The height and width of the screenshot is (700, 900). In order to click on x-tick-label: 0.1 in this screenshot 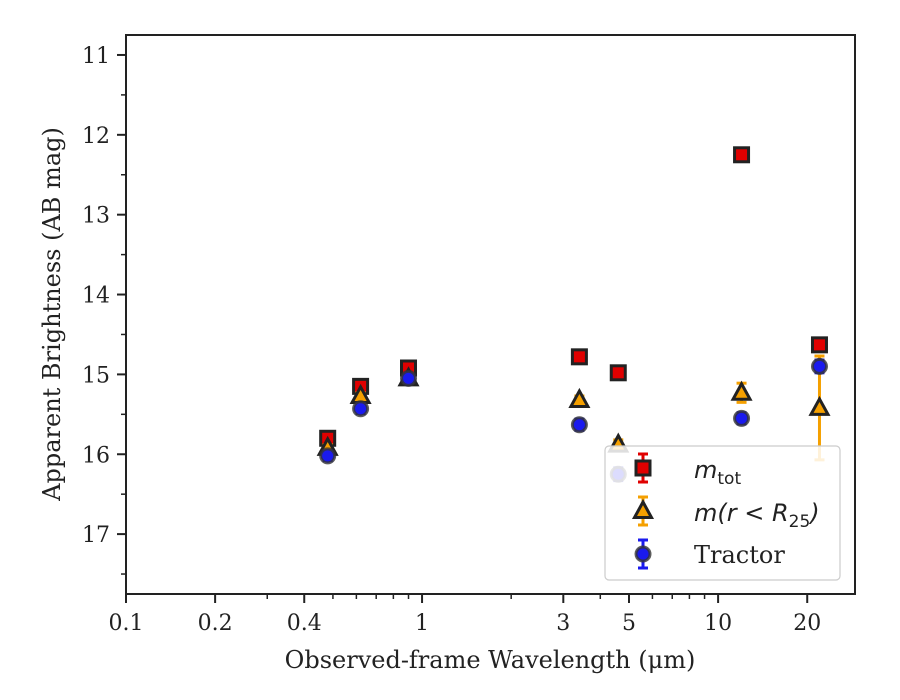, I will do `click(126, 623)`.